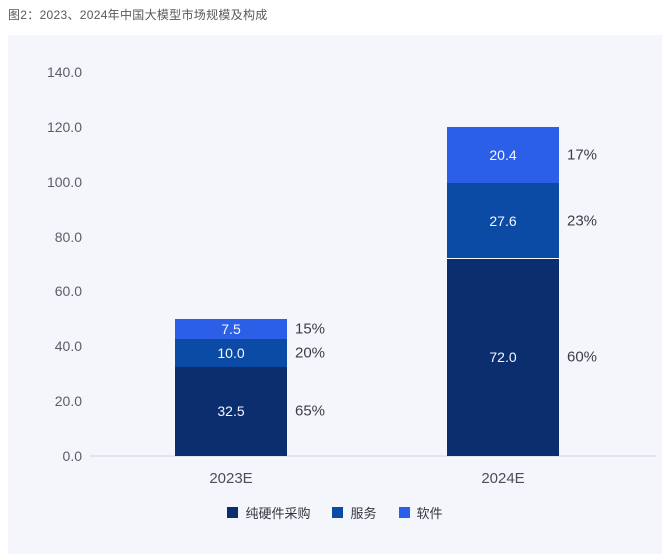  What do you see at coordinates (68, 291) in the screenshot?
I see `y-tick-label: 60.0` at bounding box center [68, 291].